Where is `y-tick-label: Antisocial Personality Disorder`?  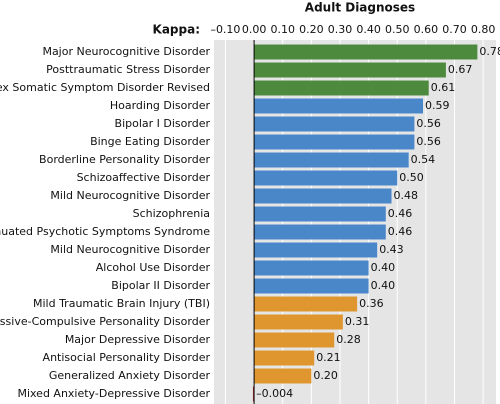
y-tick-label: Antisocial Personality Disorder is located at coordinates (127, 357).